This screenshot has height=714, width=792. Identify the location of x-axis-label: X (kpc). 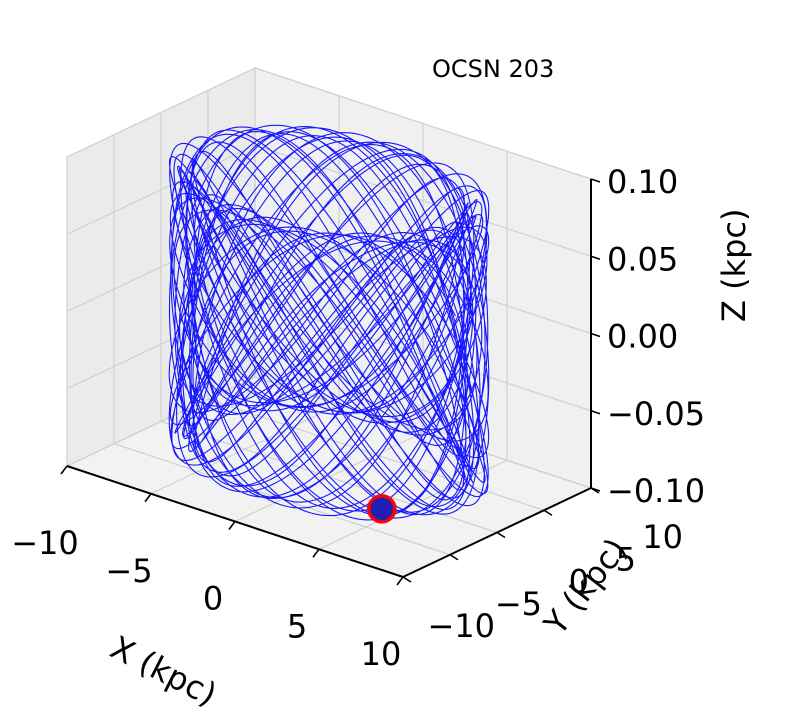
(163, 670).